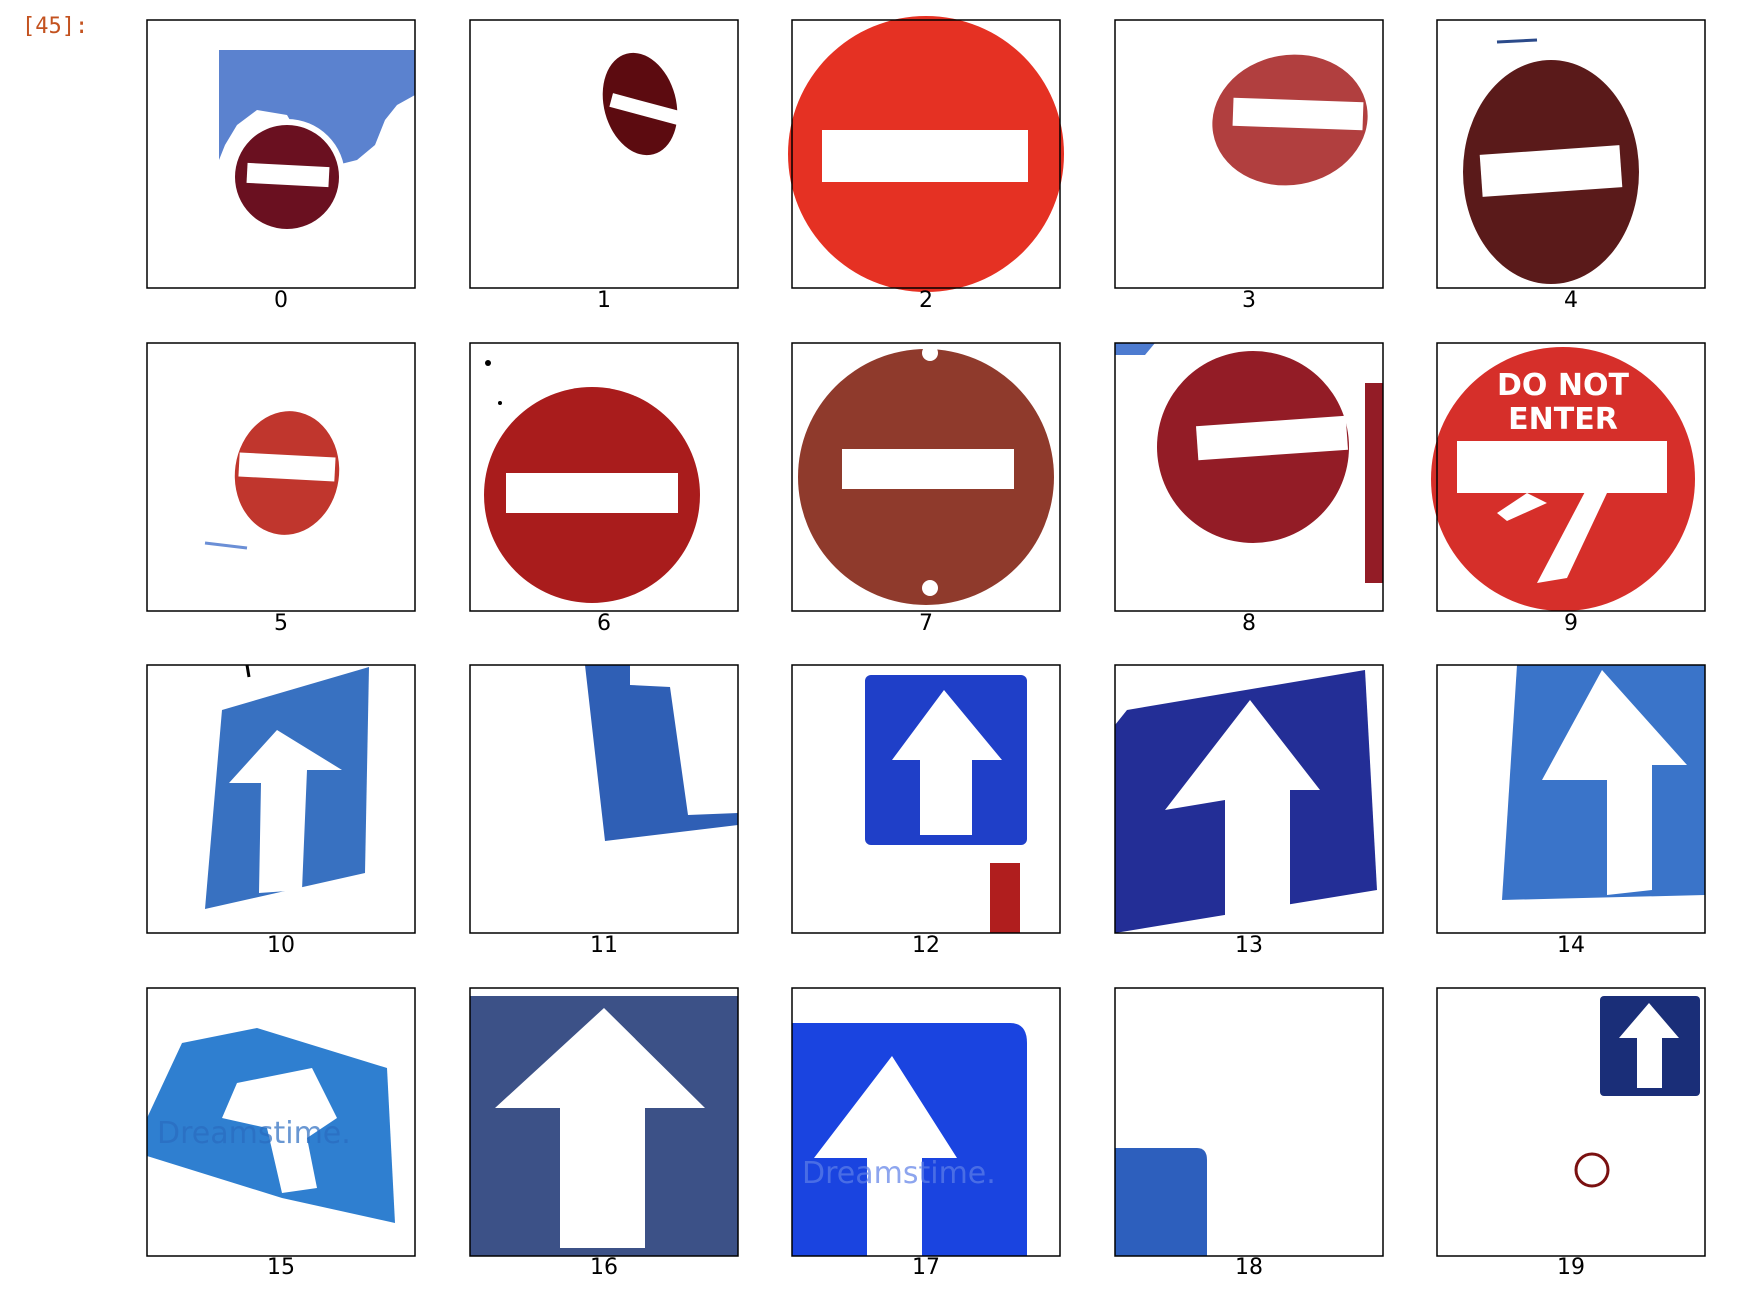 The image size is (1742, 1294). Describe the element at coordinates (926, 945) in the screenshot. I see `image-label-12: 12` at that location.